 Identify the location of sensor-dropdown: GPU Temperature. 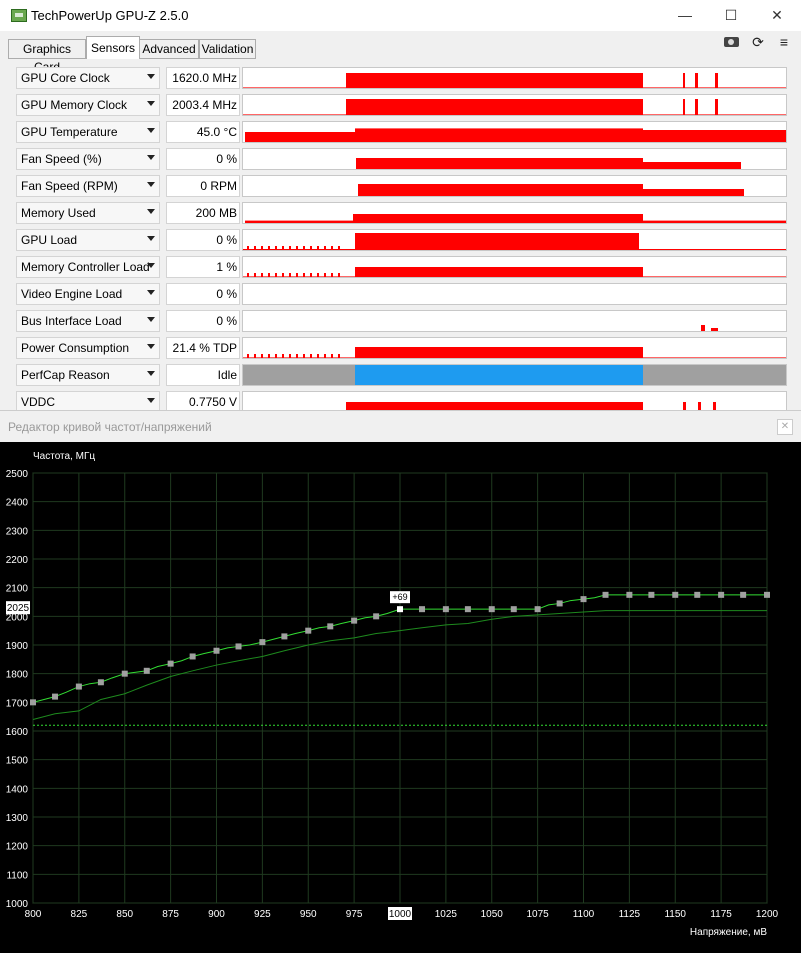
(88, 132).